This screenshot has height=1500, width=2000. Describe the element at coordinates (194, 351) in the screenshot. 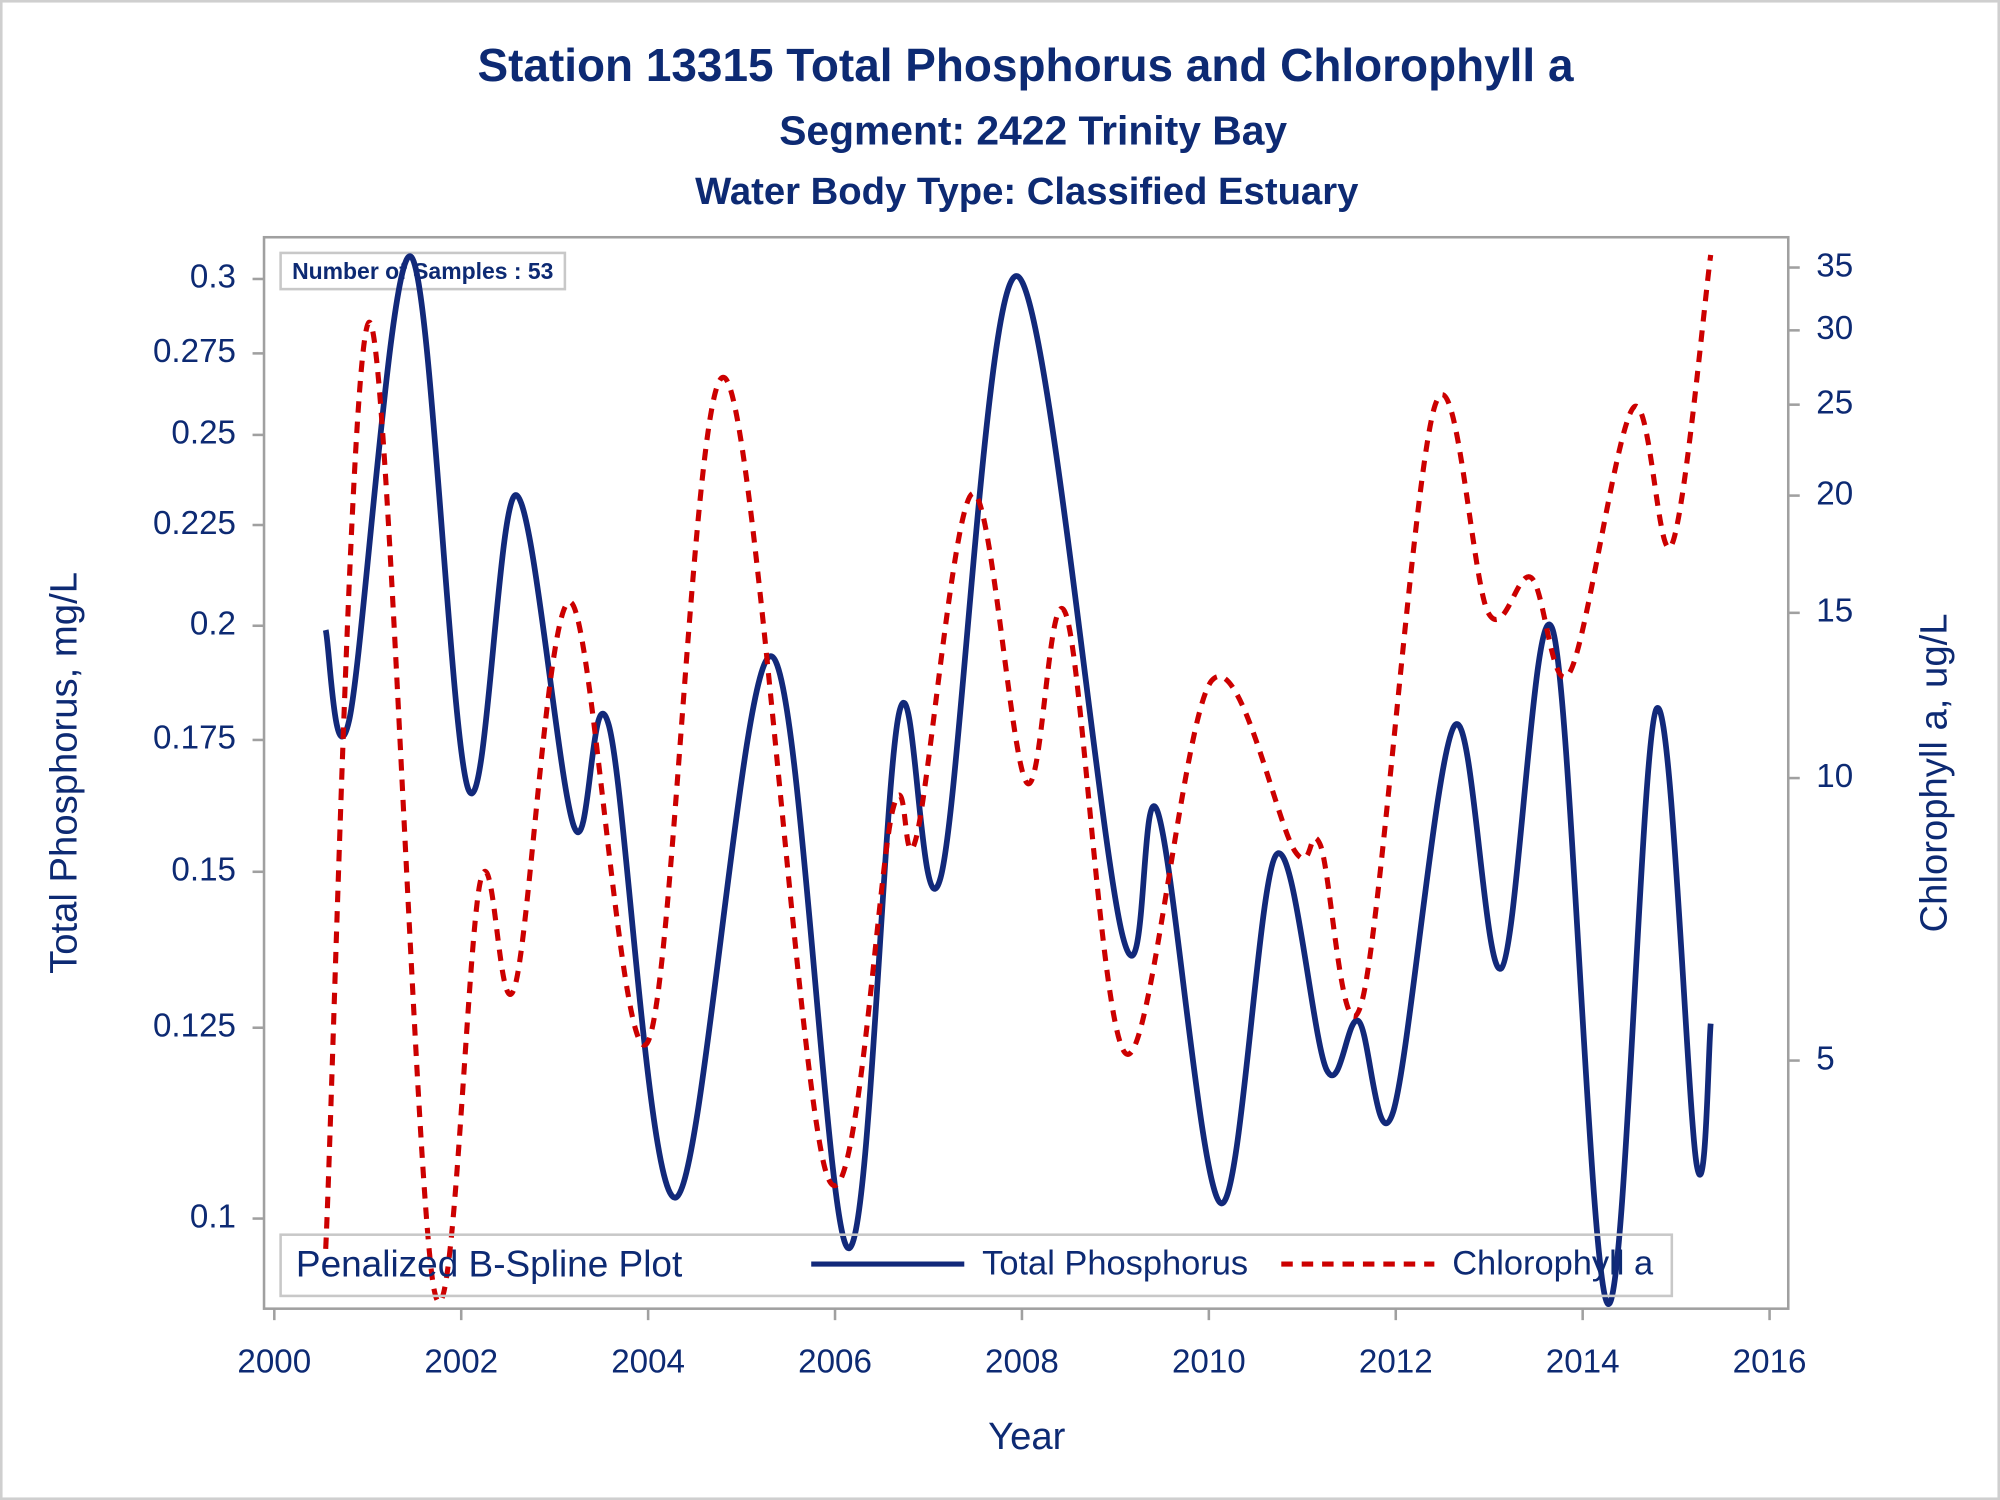

I see `y-tick-label: 0.275` at that location.